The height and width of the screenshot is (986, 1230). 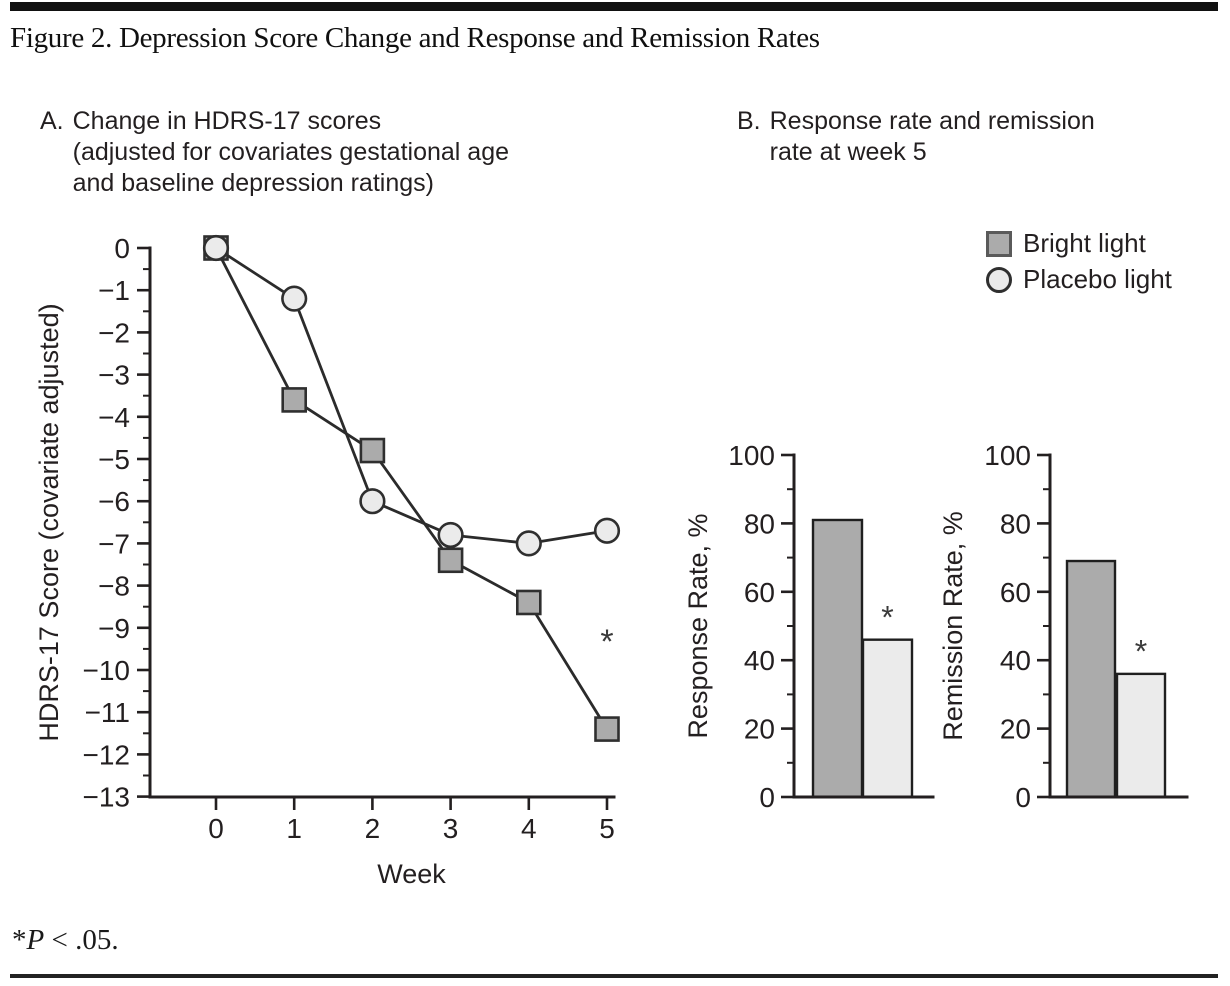 What do you see at coordinates (749, 121) in the screenshot?
I see `panel-b-prefix: B.` at bounding box center [749, 121].